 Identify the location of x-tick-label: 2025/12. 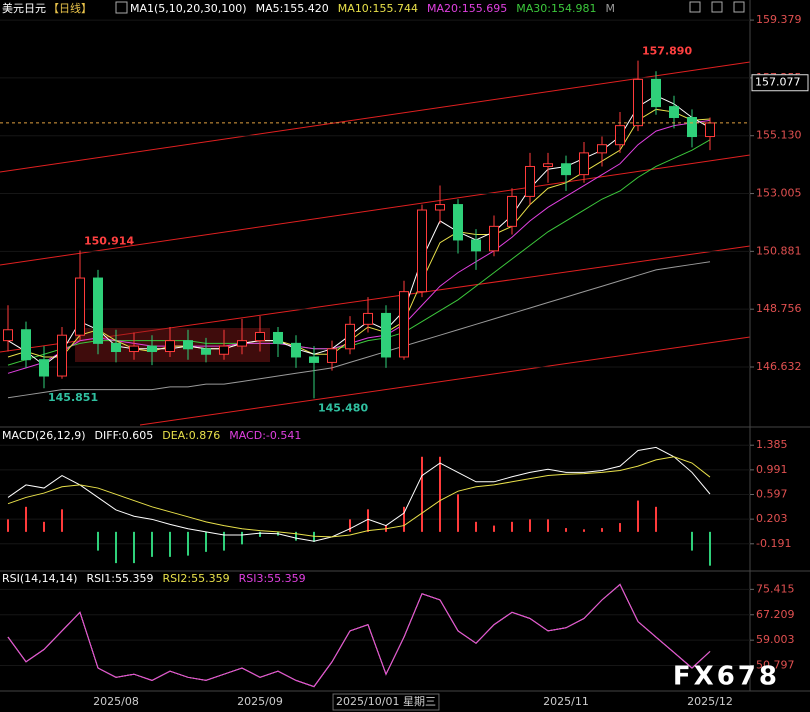
(710, 701).